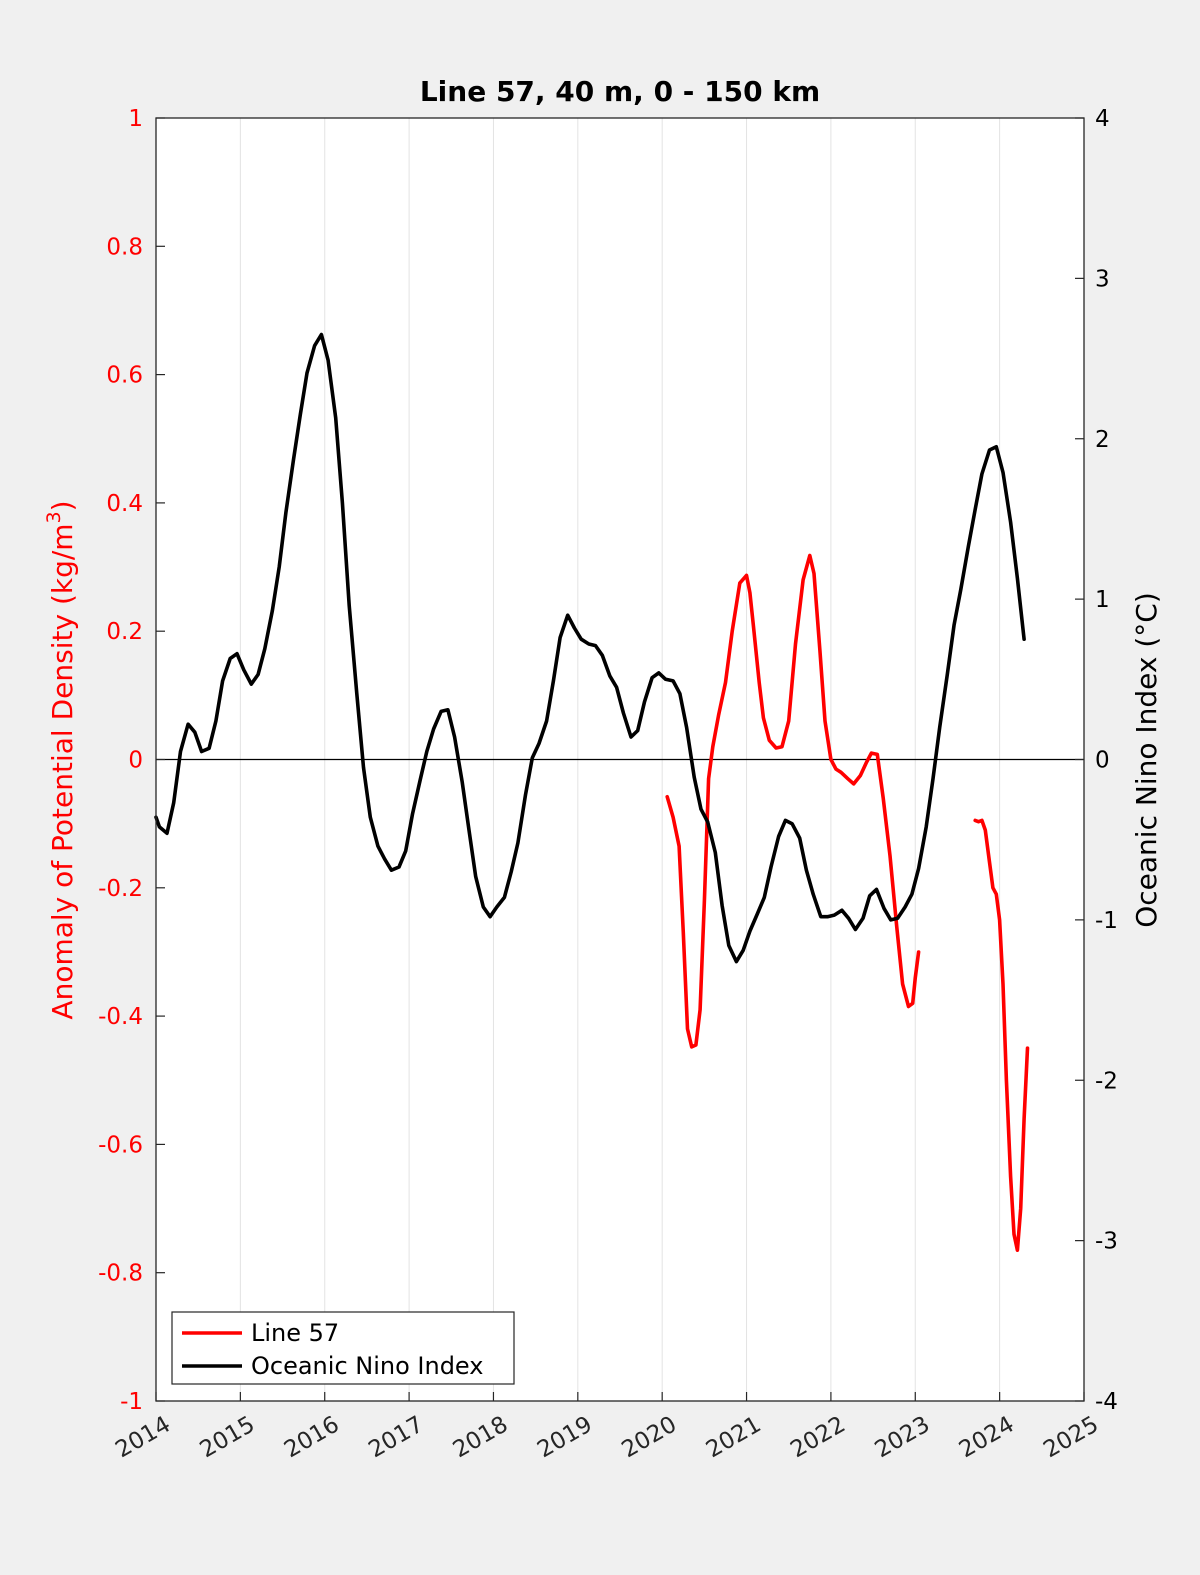  Describe the element at coordinates (1106, 1081) in the screenshot. I see `y-right-tick-label: -2` at that location.